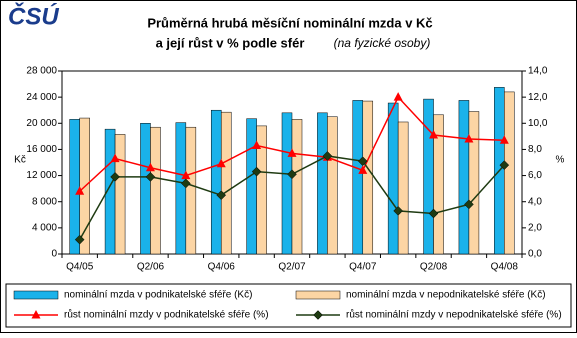 The image size is (577, 338). I want to click on y2-axis-label: %, so click(560, 160).